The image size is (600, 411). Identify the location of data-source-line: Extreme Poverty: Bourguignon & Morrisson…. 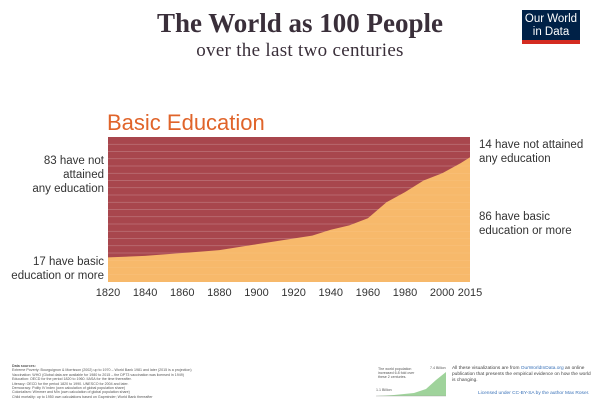
(102, 370).